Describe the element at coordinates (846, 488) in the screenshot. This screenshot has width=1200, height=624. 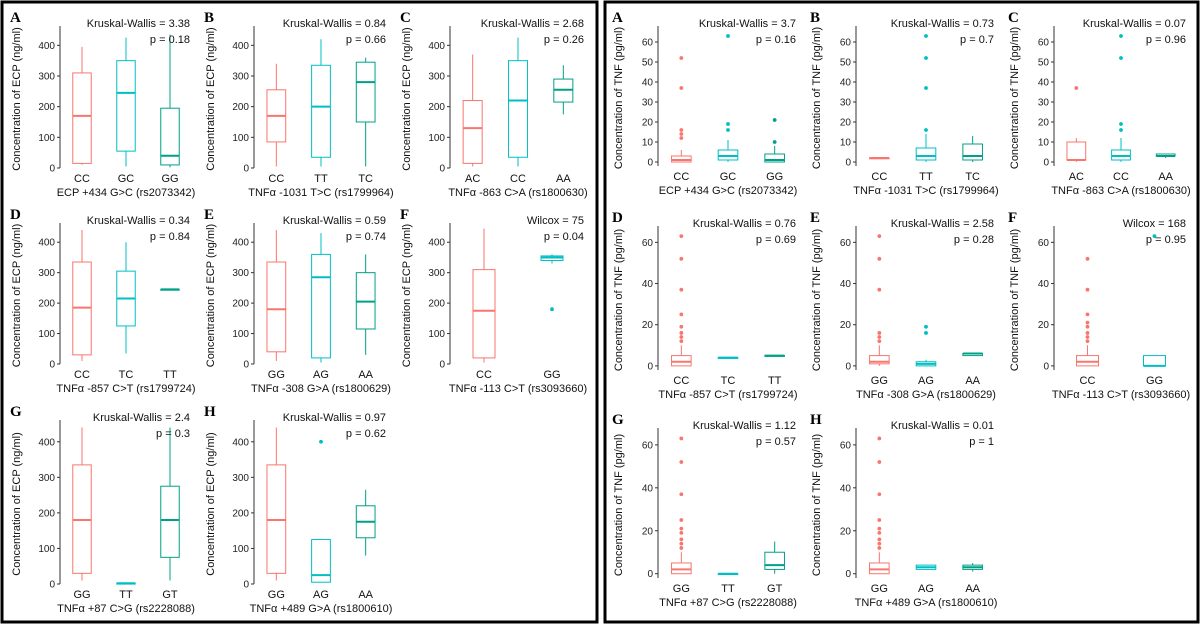
I see `tnf-panel-h-y-tick-label: 40` at that location.